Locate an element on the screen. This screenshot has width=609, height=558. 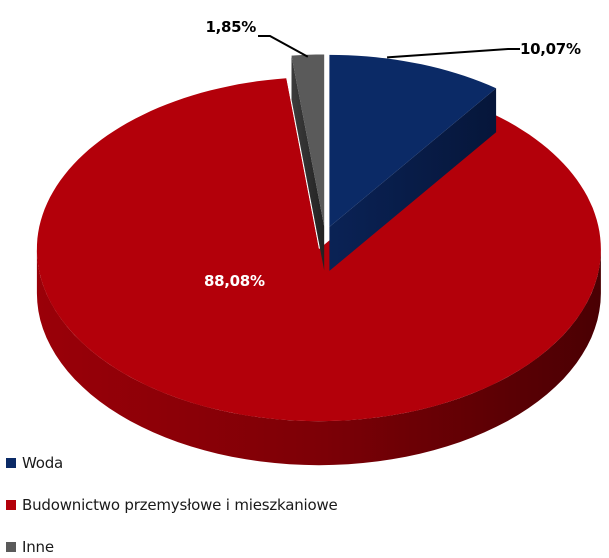
leader-line-inne is located at coordinates (283, 46).